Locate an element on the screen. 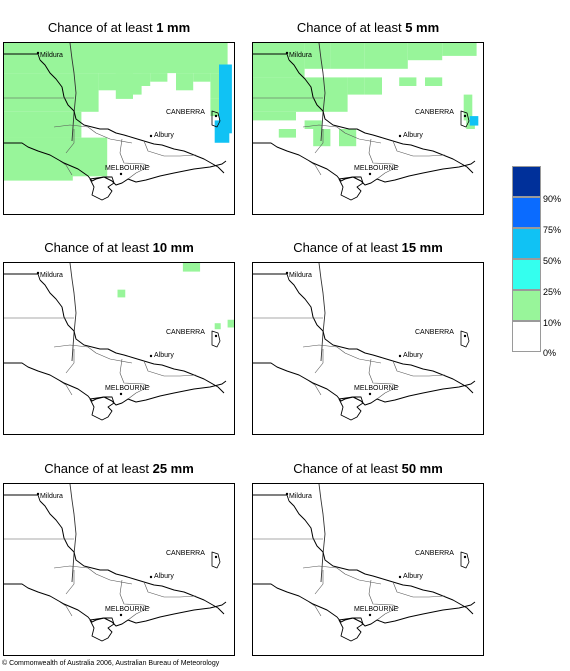 This screenshot has width=570, height=671. map-15mm: Mildura CANBERRA Albury MELBOURNE is located at coordinates (368, 348).